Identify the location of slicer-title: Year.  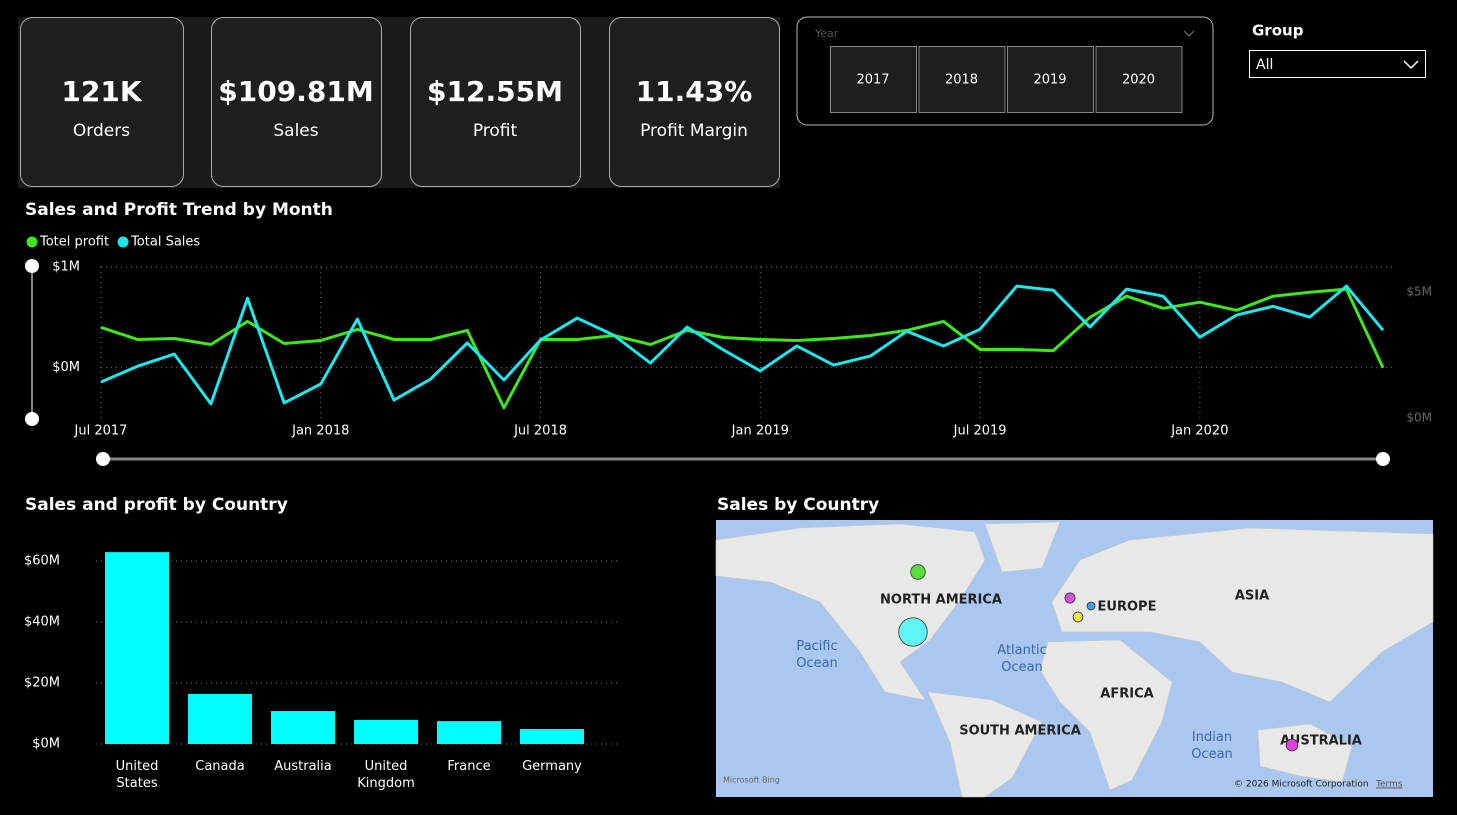
(826, 33).